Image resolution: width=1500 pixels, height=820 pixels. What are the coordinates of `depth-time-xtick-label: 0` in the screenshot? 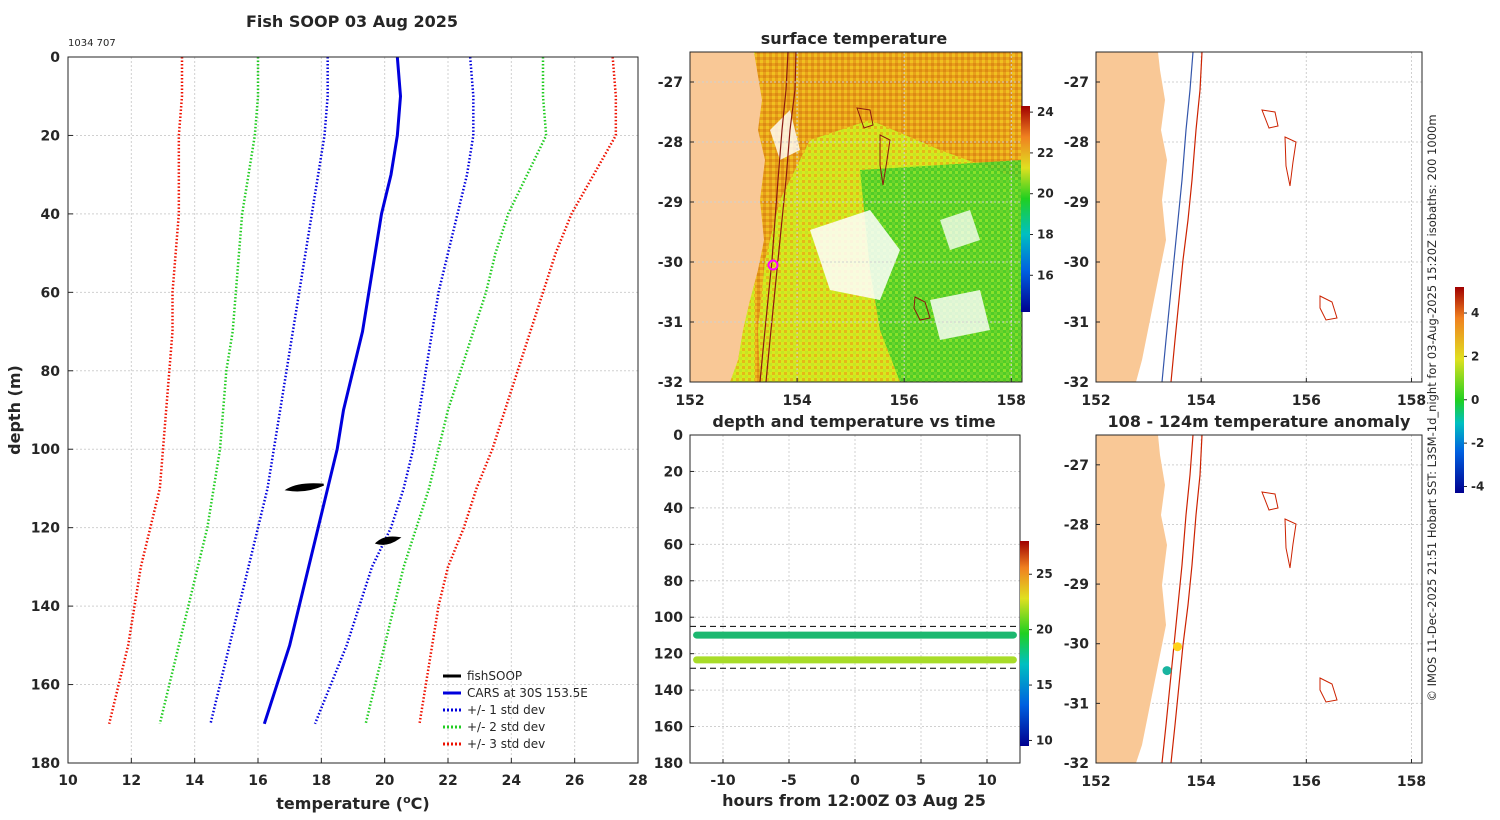 It's located at (855, 781).